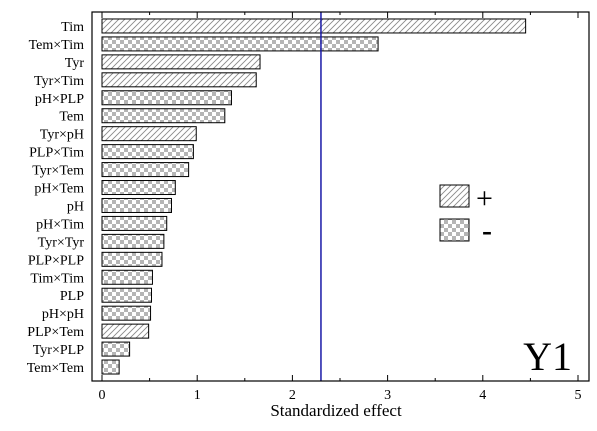  I want to click on category-label: PLP×Tim, so click(56, 153).